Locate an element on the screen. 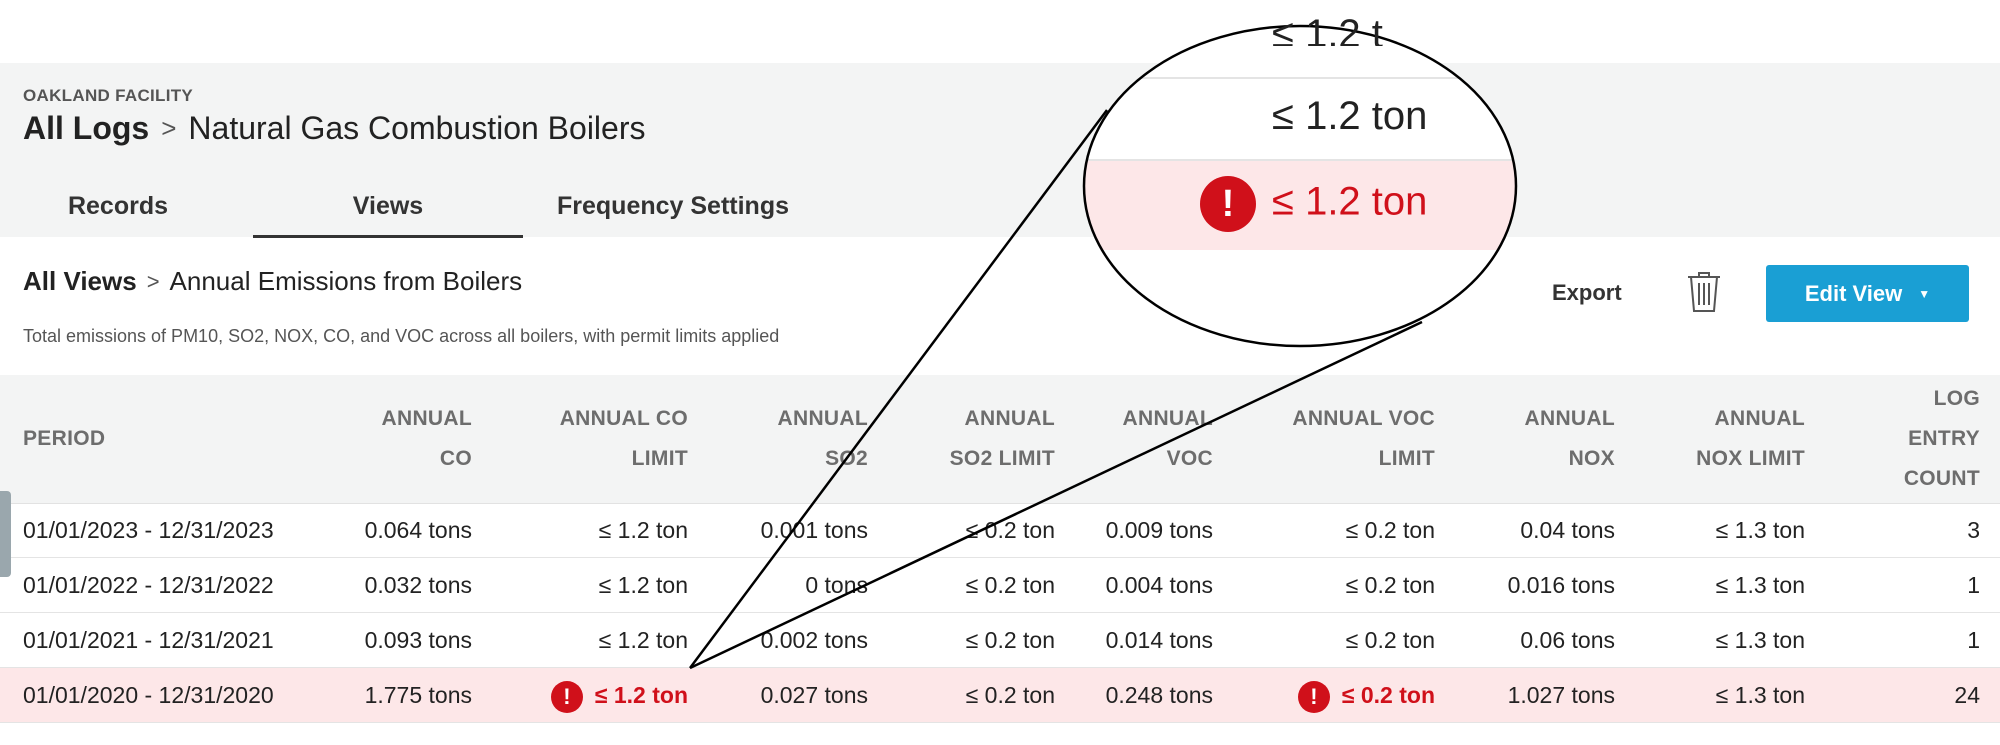  log-breadcrumb: All Logs > Natural Gas Combustion Boilers is located at coordinates (334, 128).